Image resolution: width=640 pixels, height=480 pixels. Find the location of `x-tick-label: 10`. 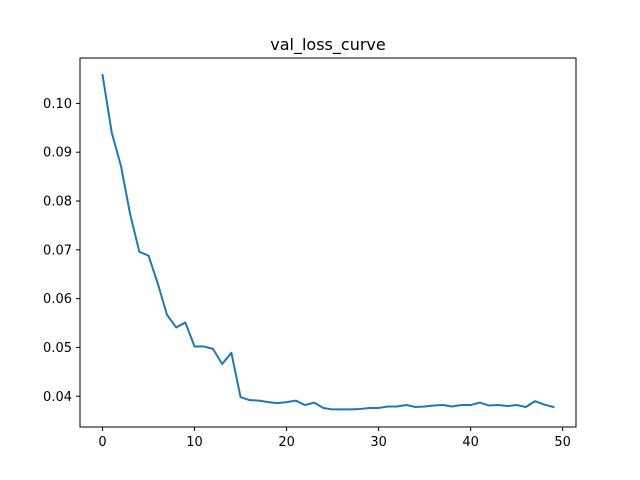

x-tick-label: 10 is located at coordinates (194, 442).